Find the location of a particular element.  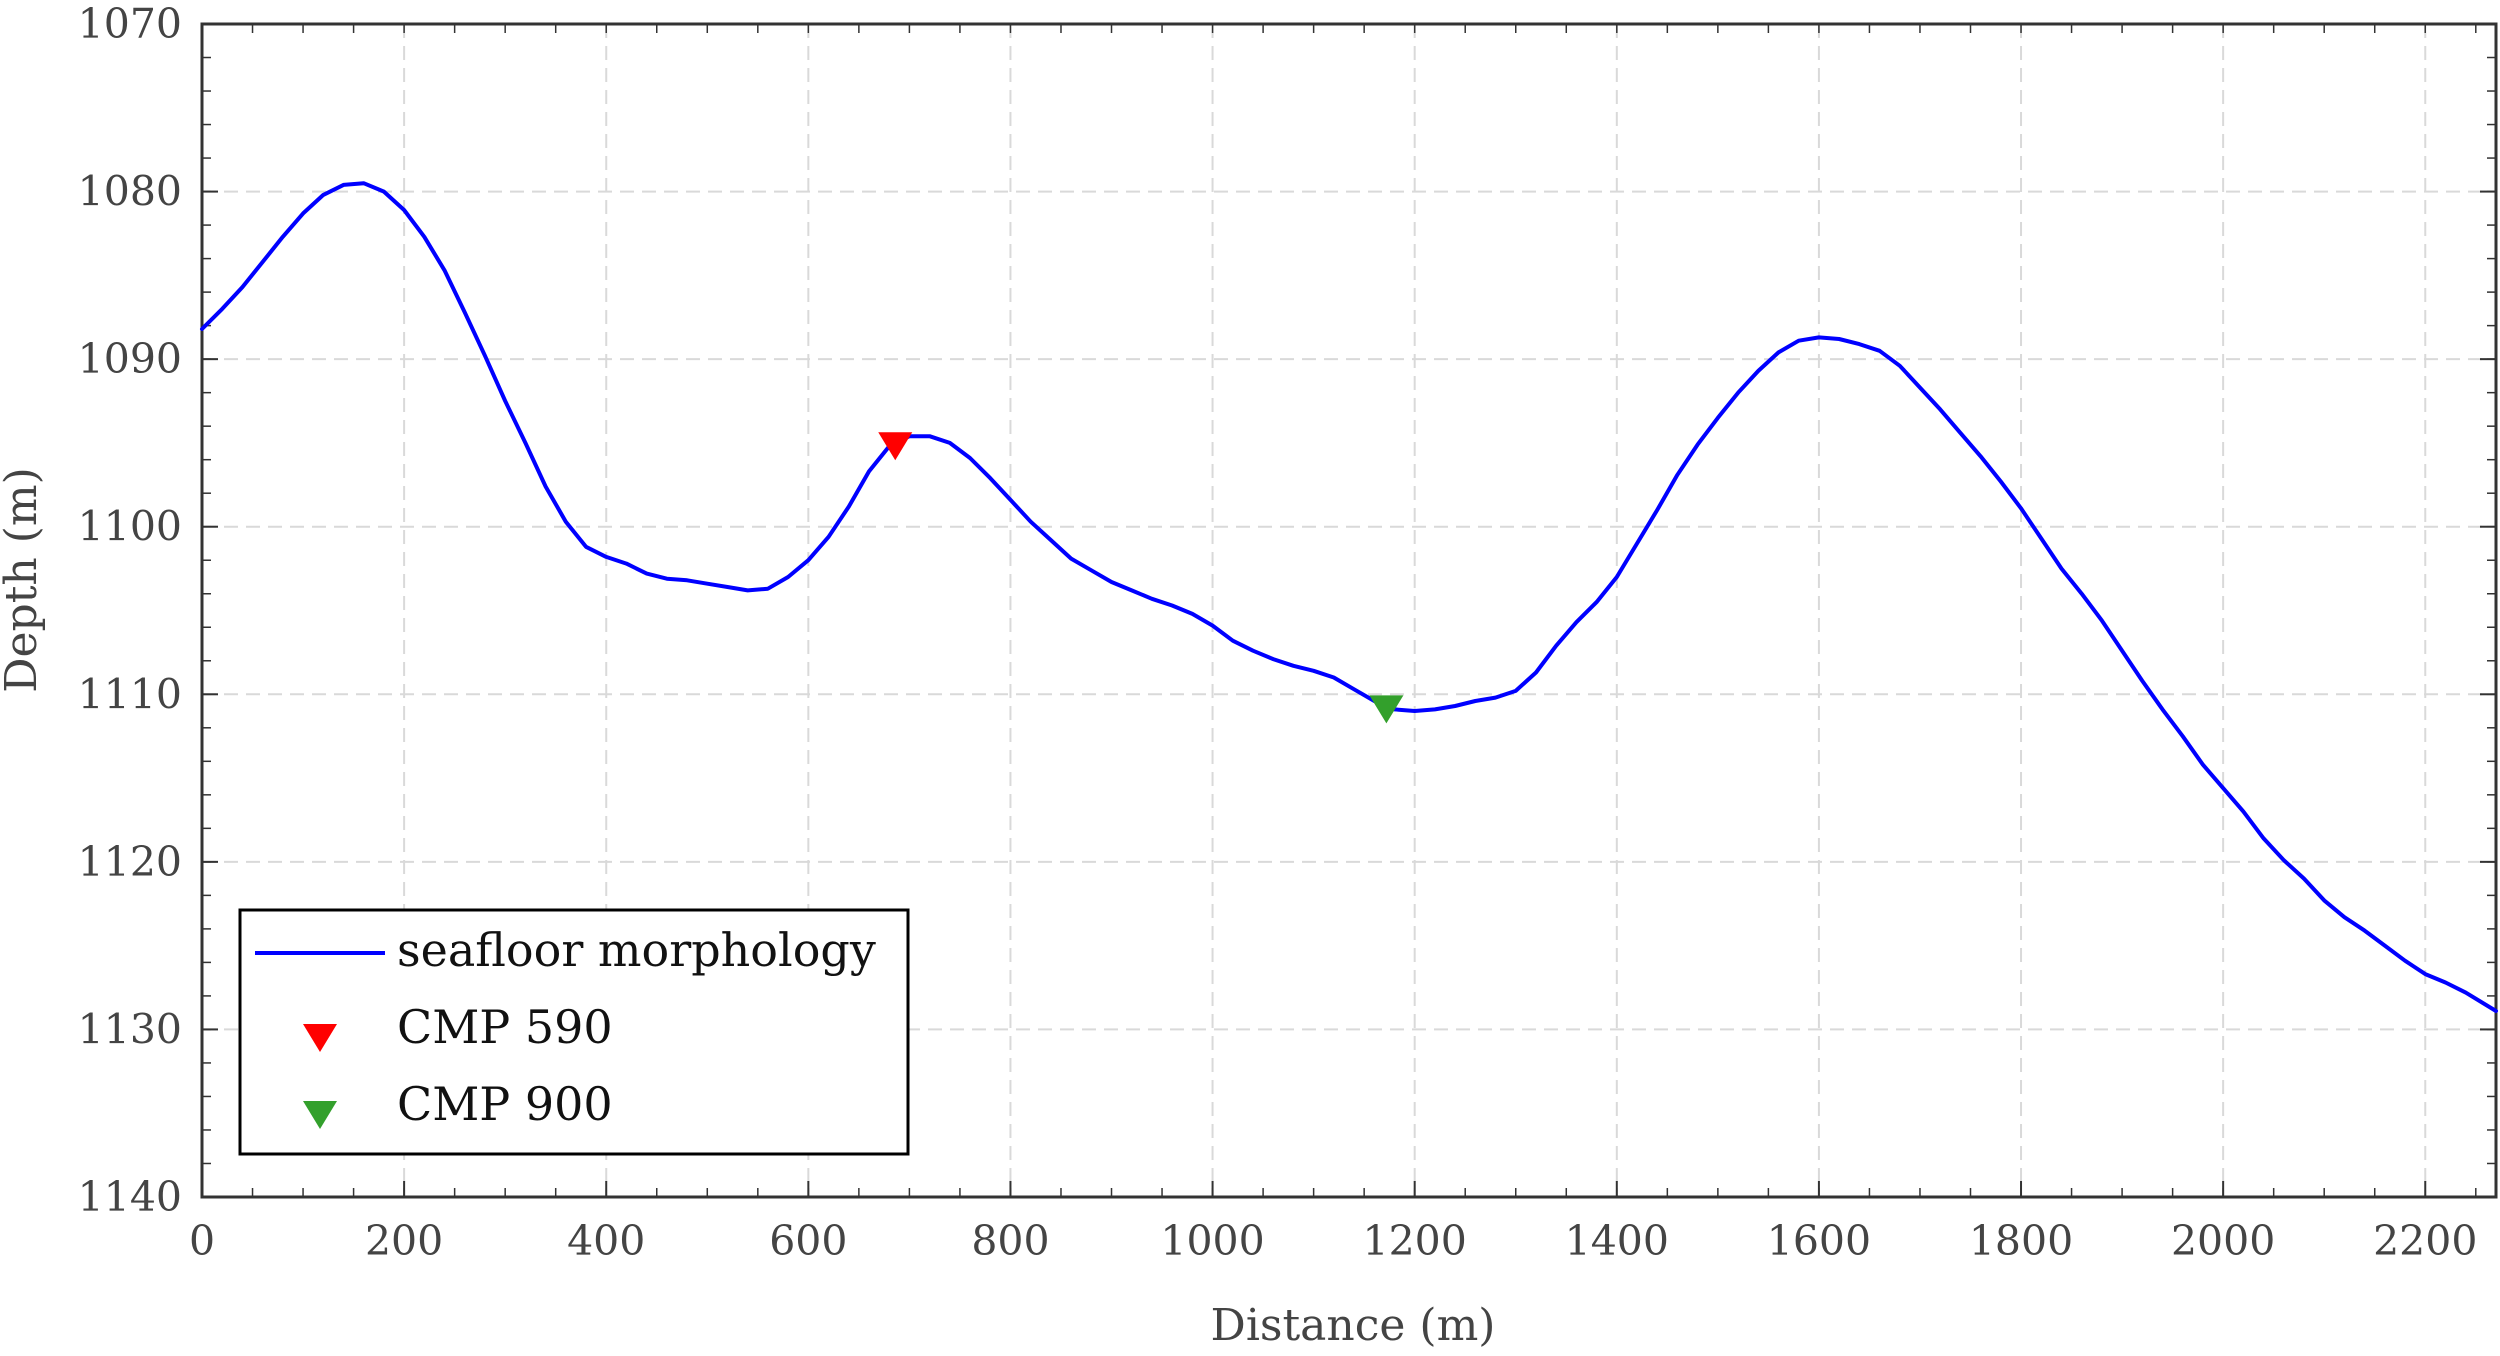

legend-box is located at coordinates (574, 1032).